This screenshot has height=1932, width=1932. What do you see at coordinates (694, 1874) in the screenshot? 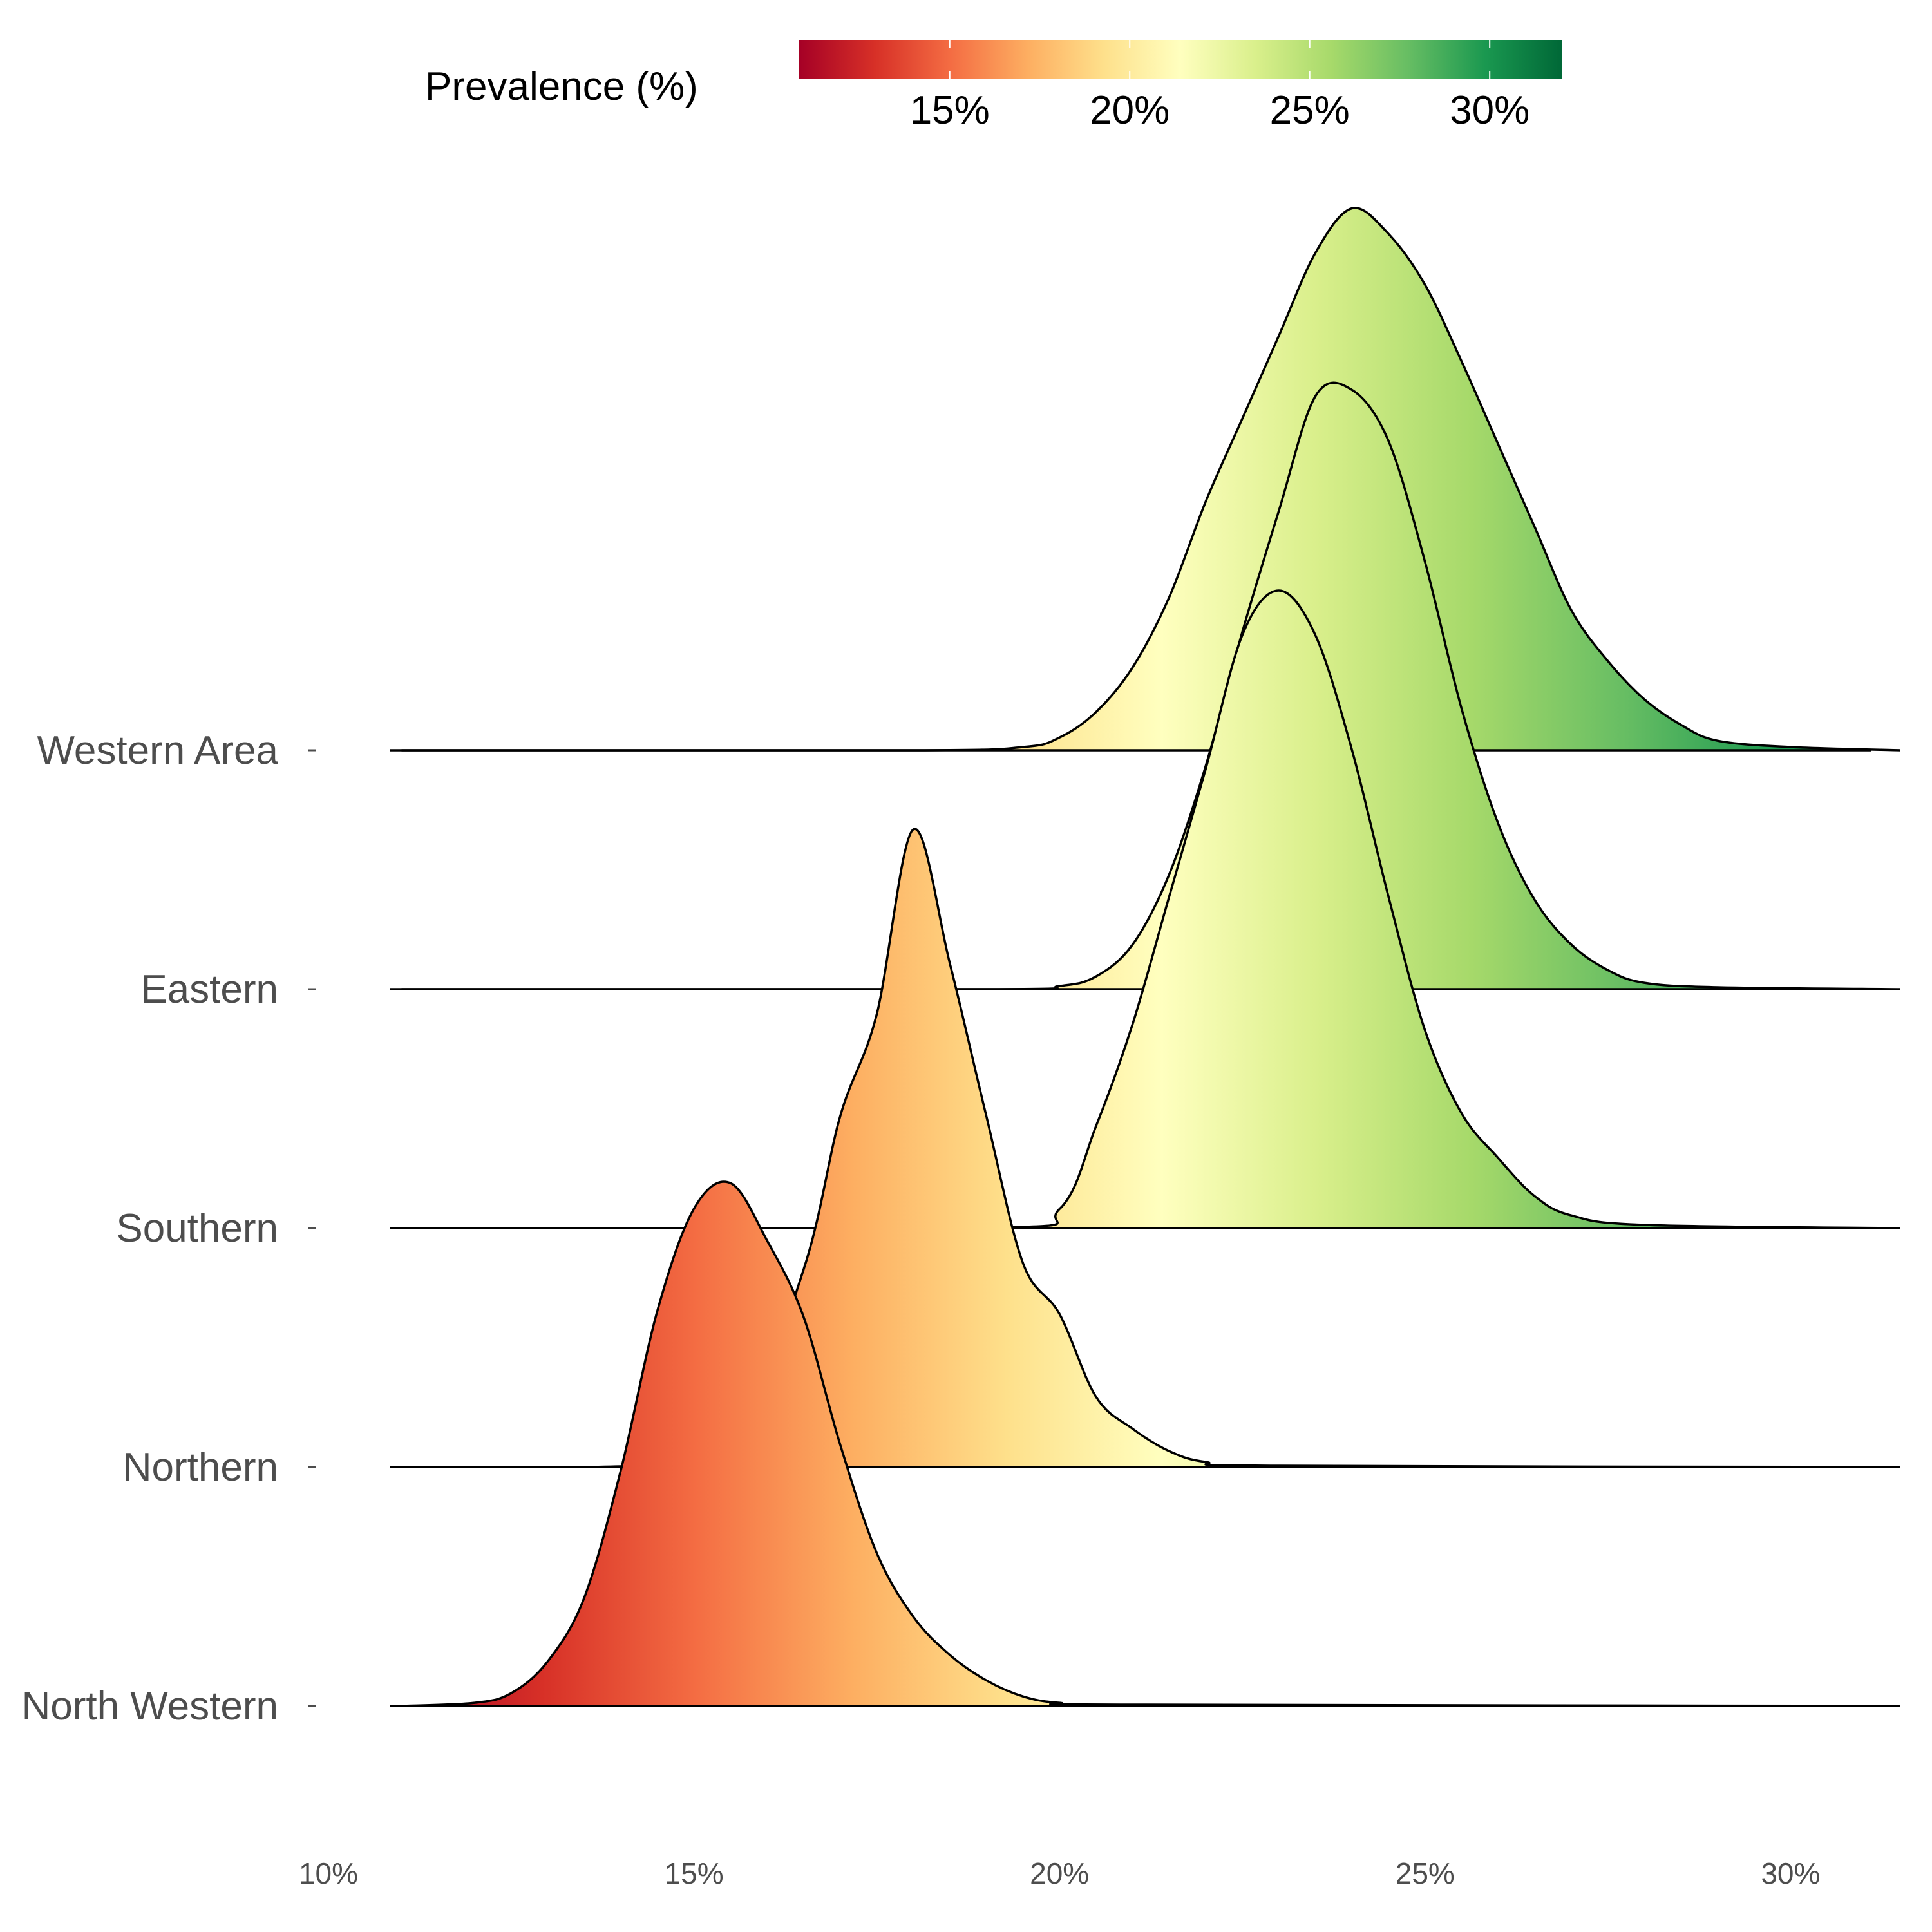
I see `x-tick-label: 15%` at bounding box center [694, 1874].